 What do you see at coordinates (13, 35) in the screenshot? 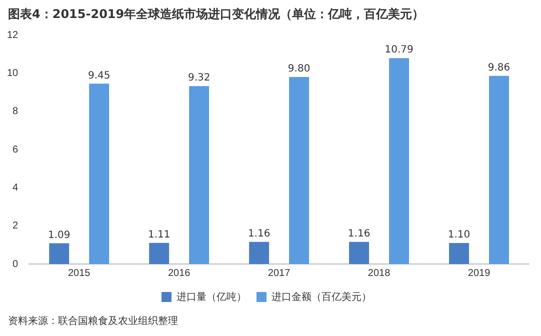
I see `y-tick-label: 12` at bounding box center [13, 35].